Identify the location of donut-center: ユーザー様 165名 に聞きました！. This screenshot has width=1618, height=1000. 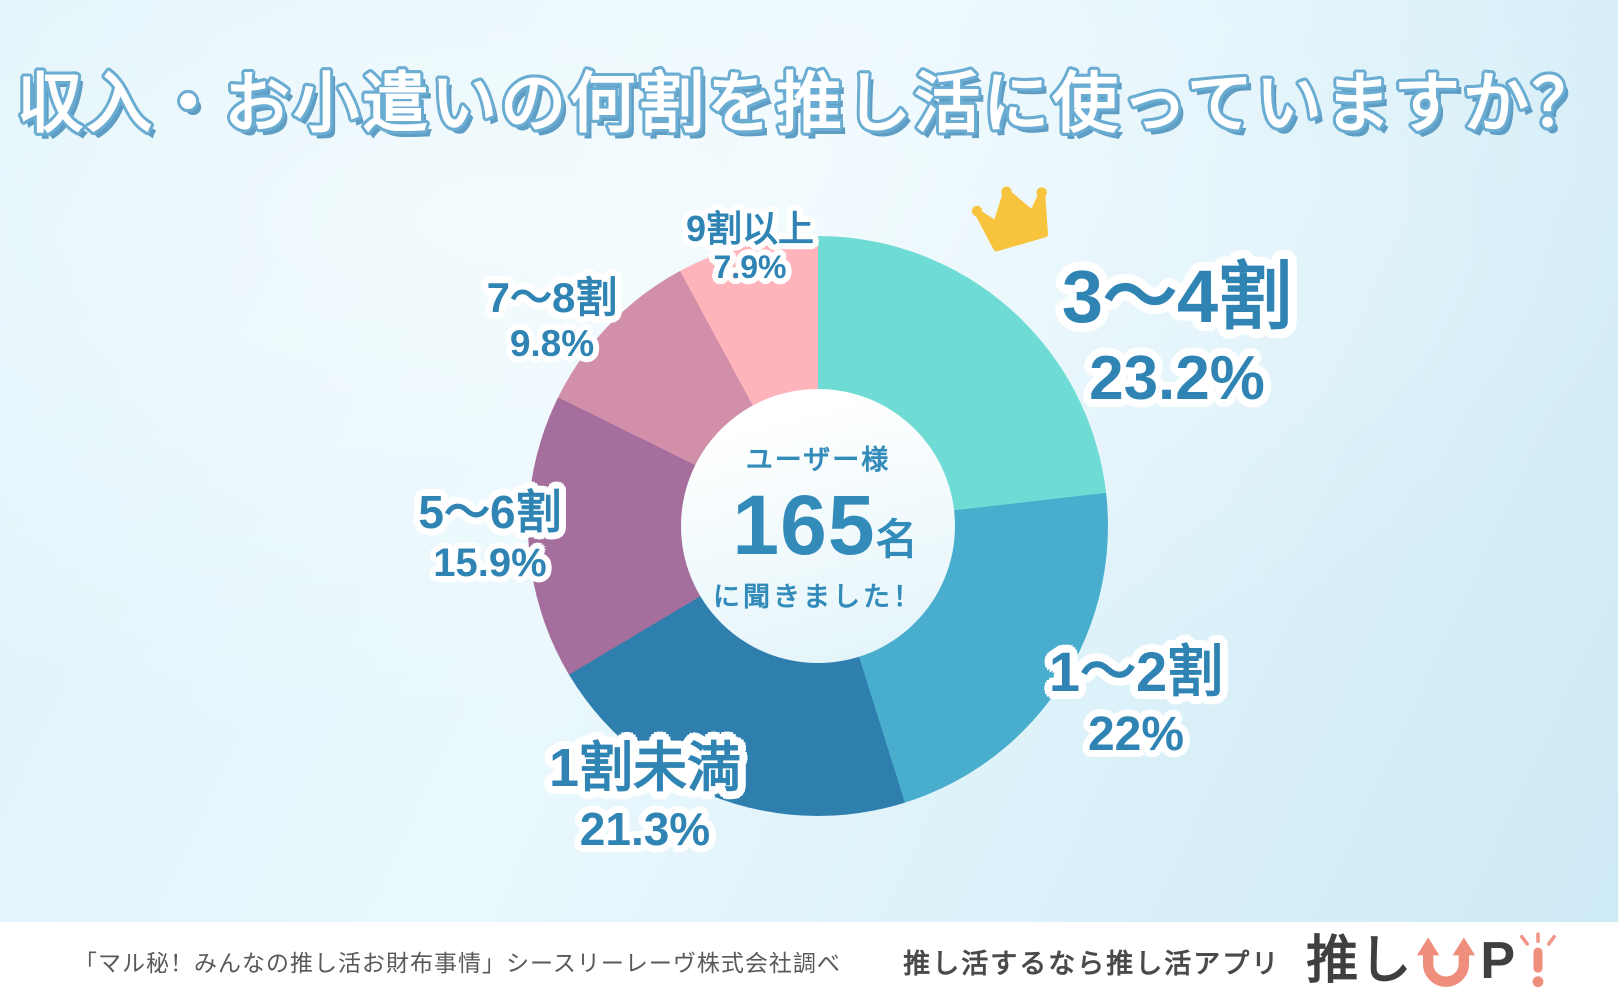
(818, 526).